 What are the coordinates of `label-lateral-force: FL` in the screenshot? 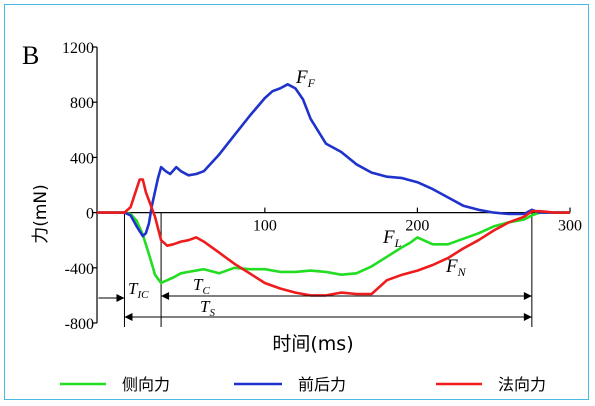 It's located at (392, 238).